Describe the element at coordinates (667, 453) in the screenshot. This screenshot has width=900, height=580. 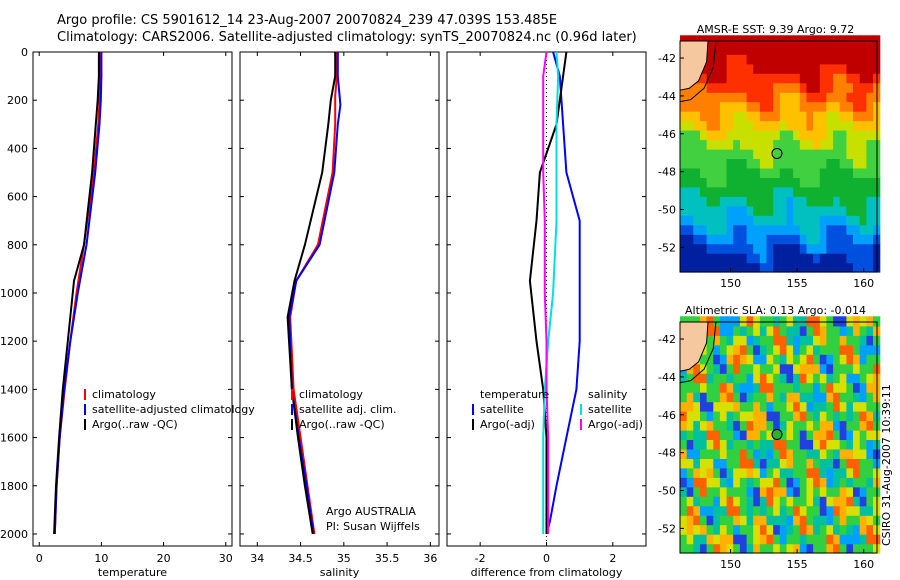
I see `y-tick-label: -48` at that location.